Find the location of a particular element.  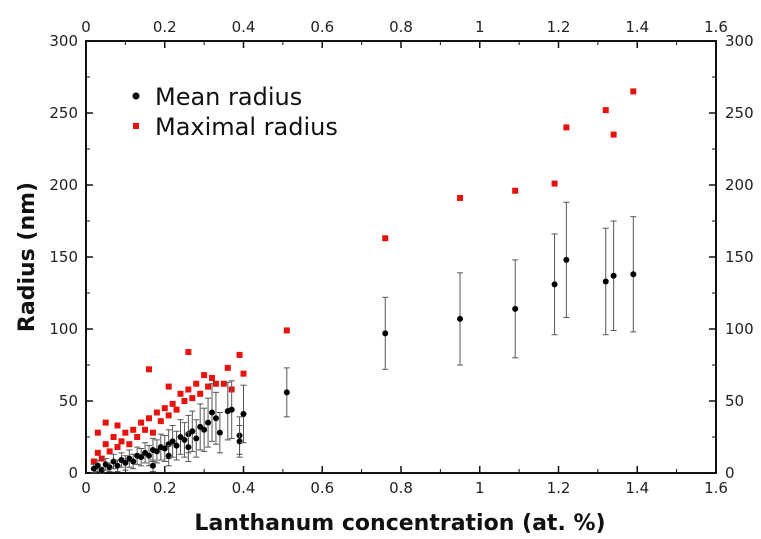

y-tick-label-left: 300 is located at coordinates (63, 41).